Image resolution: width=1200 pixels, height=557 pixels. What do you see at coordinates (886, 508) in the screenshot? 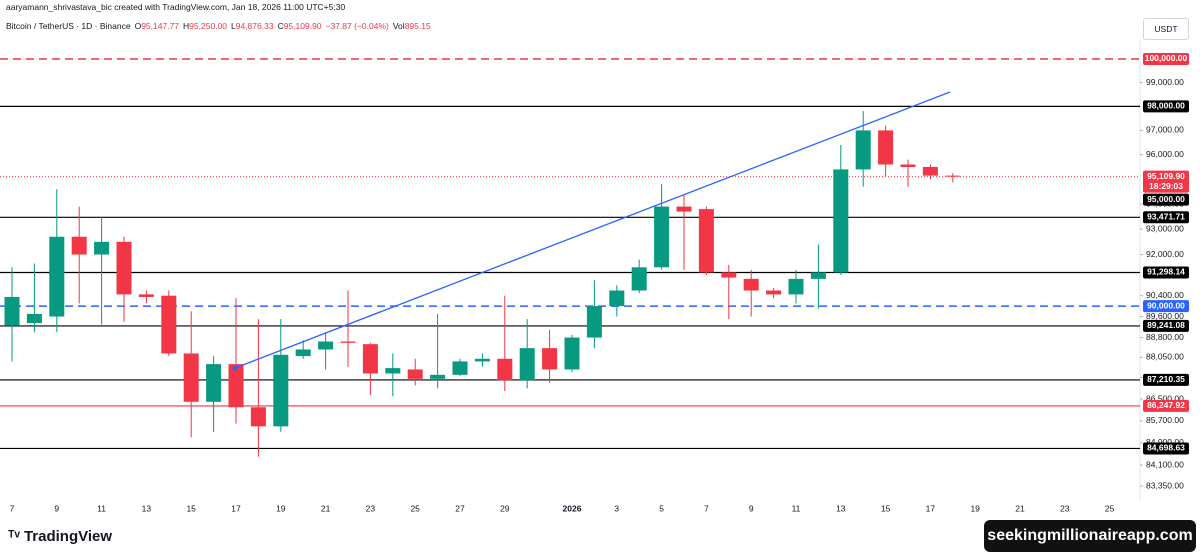
I see `x-tick-label: 15` at bounding box center [886, 508].